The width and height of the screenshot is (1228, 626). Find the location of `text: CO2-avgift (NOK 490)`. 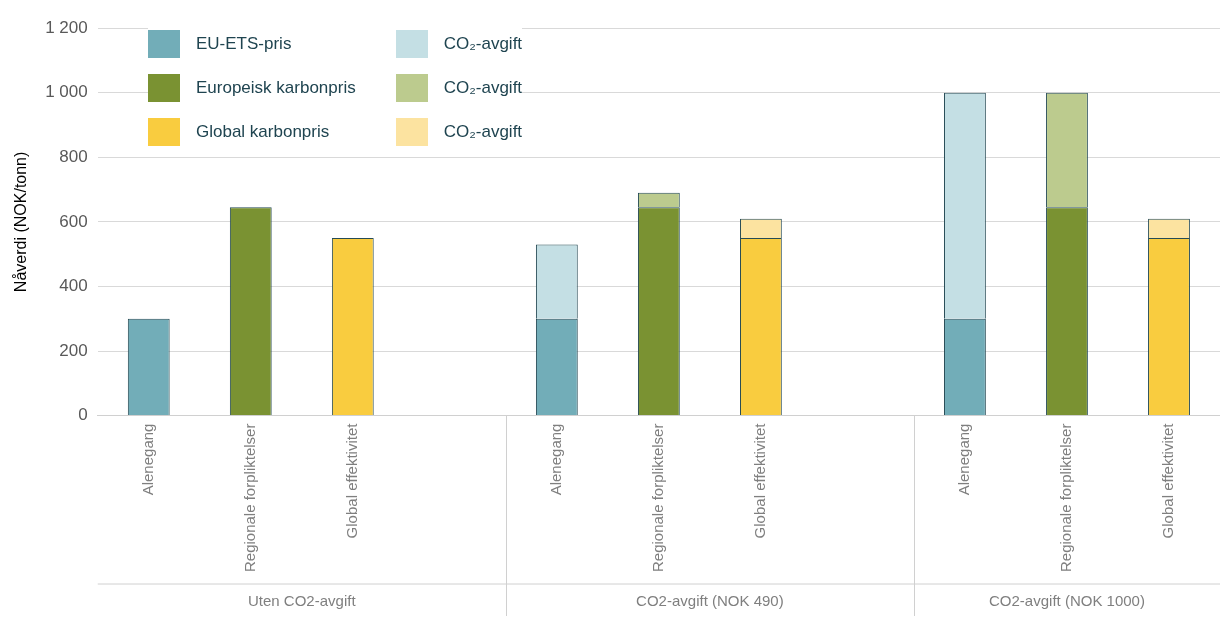

text: CO2-avgift (NOK 490) is located at coordinates (710, 601).